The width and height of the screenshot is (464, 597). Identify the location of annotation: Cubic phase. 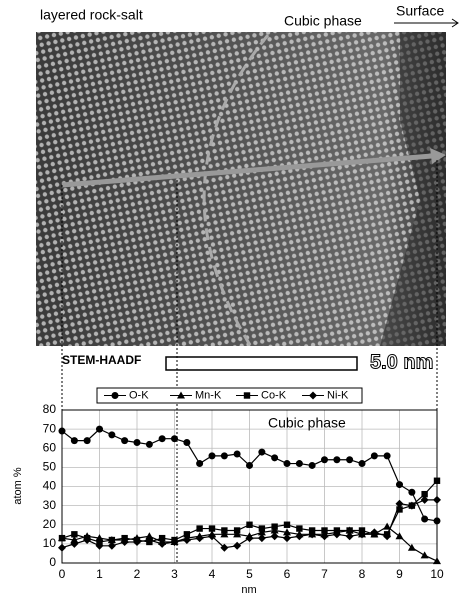
(307, 423).